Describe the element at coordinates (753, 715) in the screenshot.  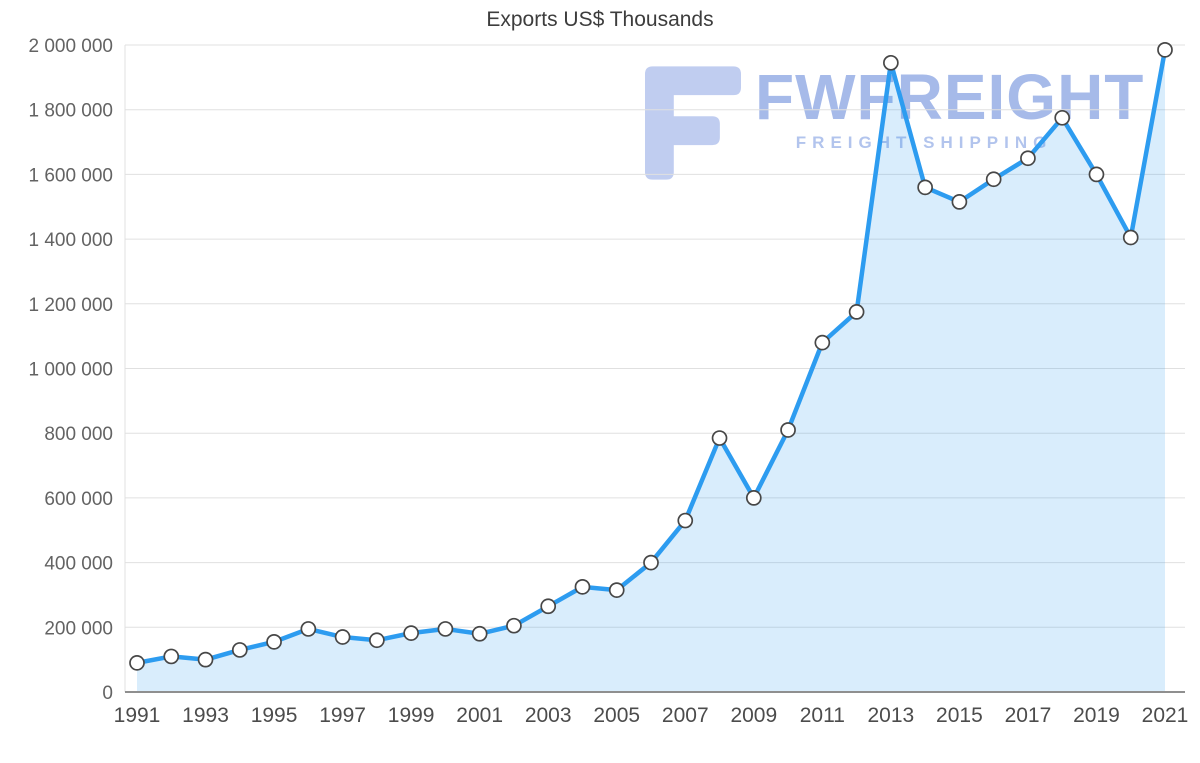
I see `x-tick-label: 2009` at that location.